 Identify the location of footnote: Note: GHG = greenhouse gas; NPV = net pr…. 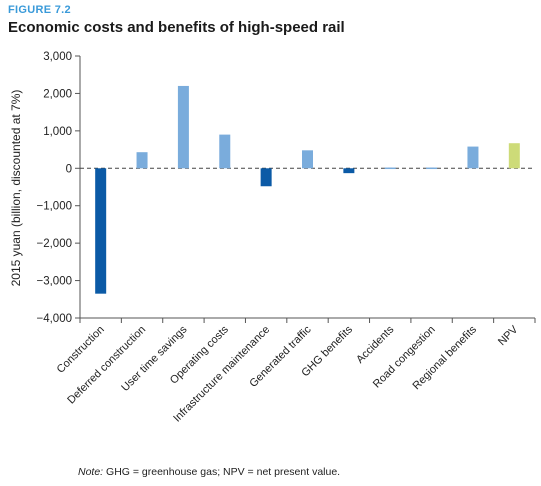
(209, 472).